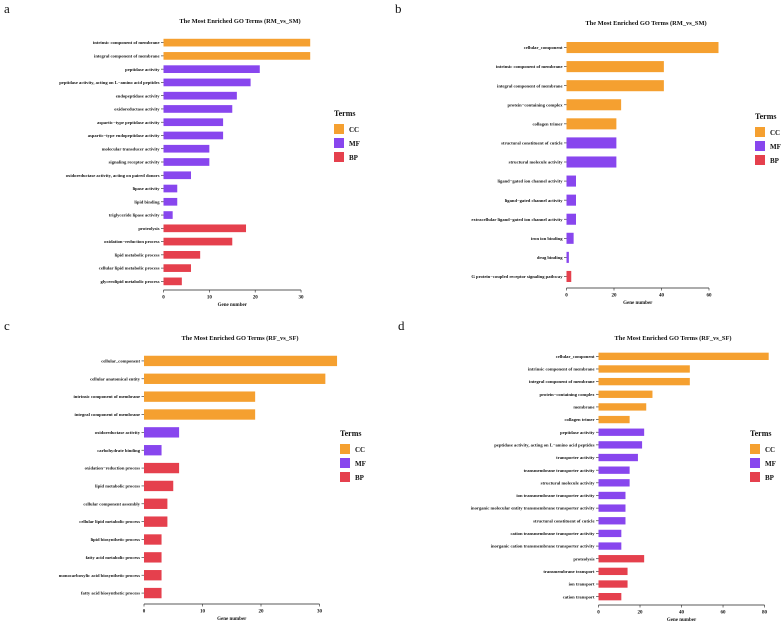 Image resolution: width=784 pixels, height=625 pixels. I want to click on category-label: structural constituent of cuticle, so click(563, 520).